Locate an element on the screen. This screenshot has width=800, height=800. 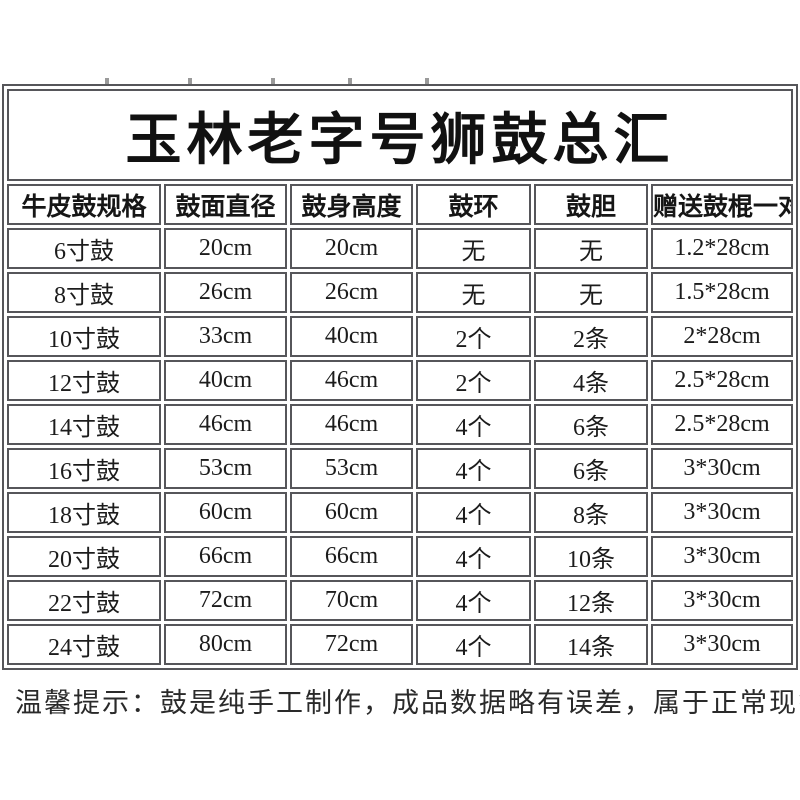
cell-size: 18寸鼓 is located at coordinates (84, 512).